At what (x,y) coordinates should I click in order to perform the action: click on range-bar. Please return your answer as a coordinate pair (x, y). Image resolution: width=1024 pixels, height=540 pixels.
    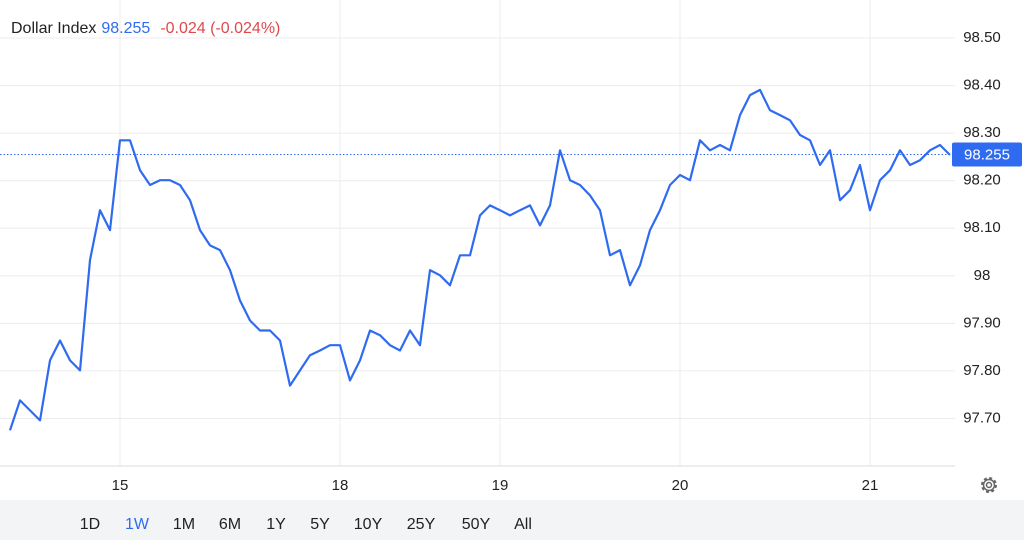
    Looking at the image, I should click on (512, 520).